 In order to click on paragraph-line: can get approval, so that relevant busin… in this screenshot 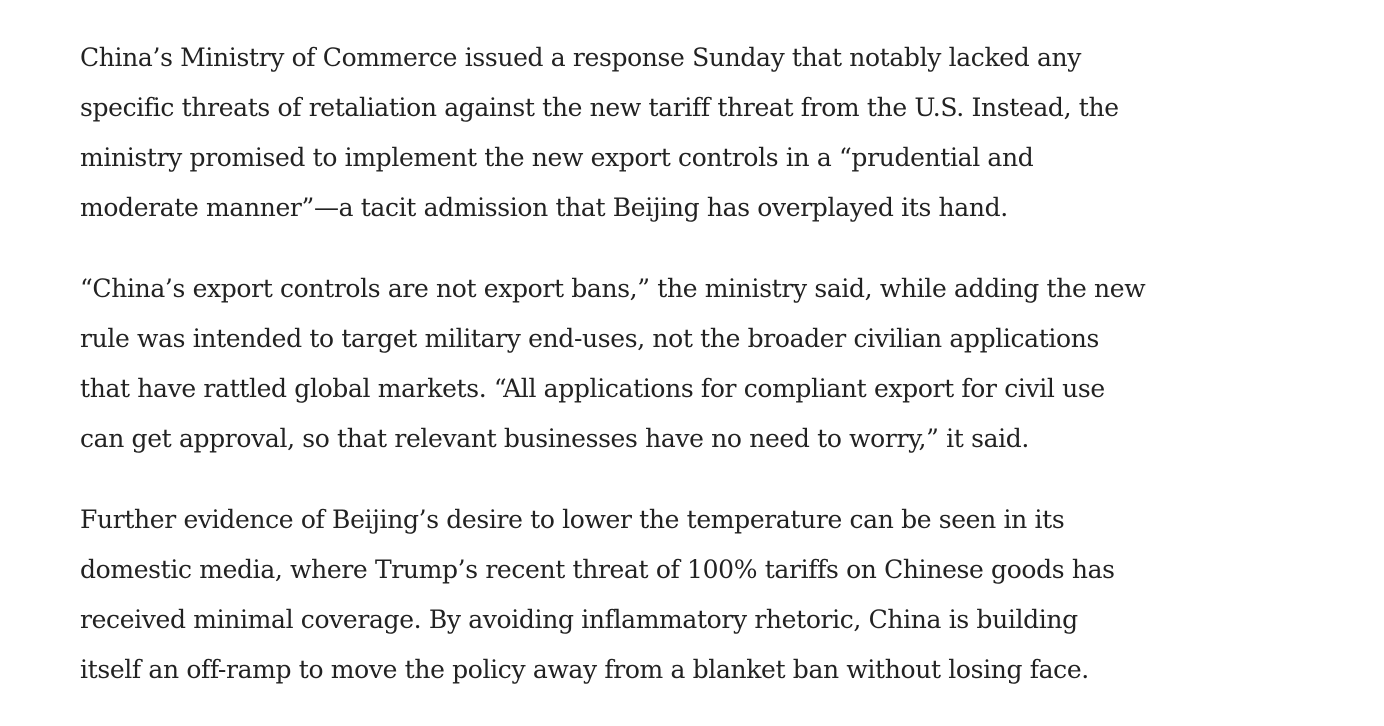, I will do `click(555, 438)`.